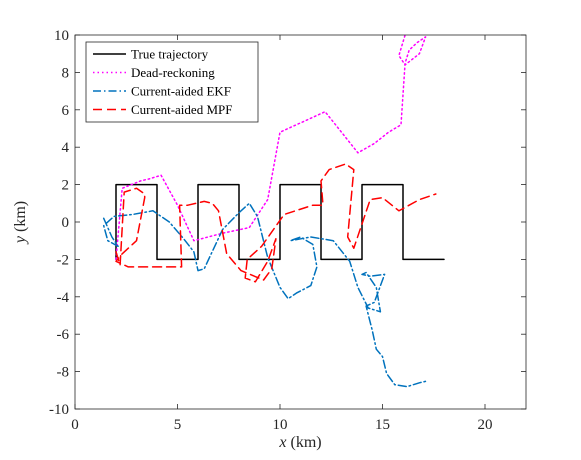 The image size is (581, 460). I want to click on x-axis-label: x (km), so click(299, 442).